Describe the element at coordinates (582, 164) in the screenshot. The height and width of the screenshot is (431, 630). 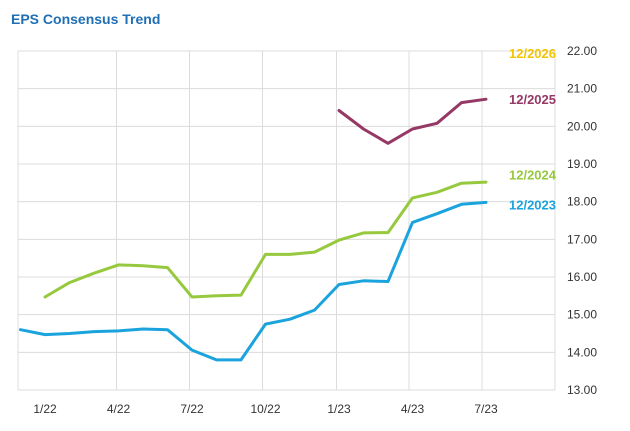
I see `y-tick-label: 19.00` at that location.